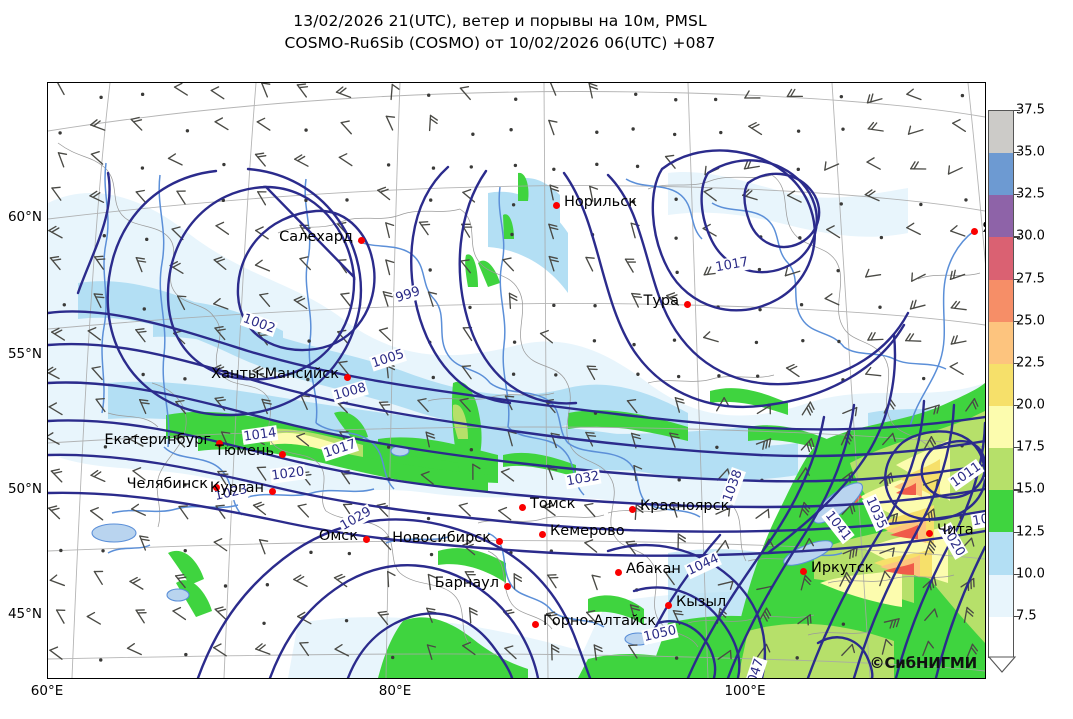 Image resolution: width=1073 pixels, height=719 pixels. What do you see at coordinates (1017, 111) in the screenshot?
I see `colorbar-tickmark-37.5` at bounding box center [1017, 111].